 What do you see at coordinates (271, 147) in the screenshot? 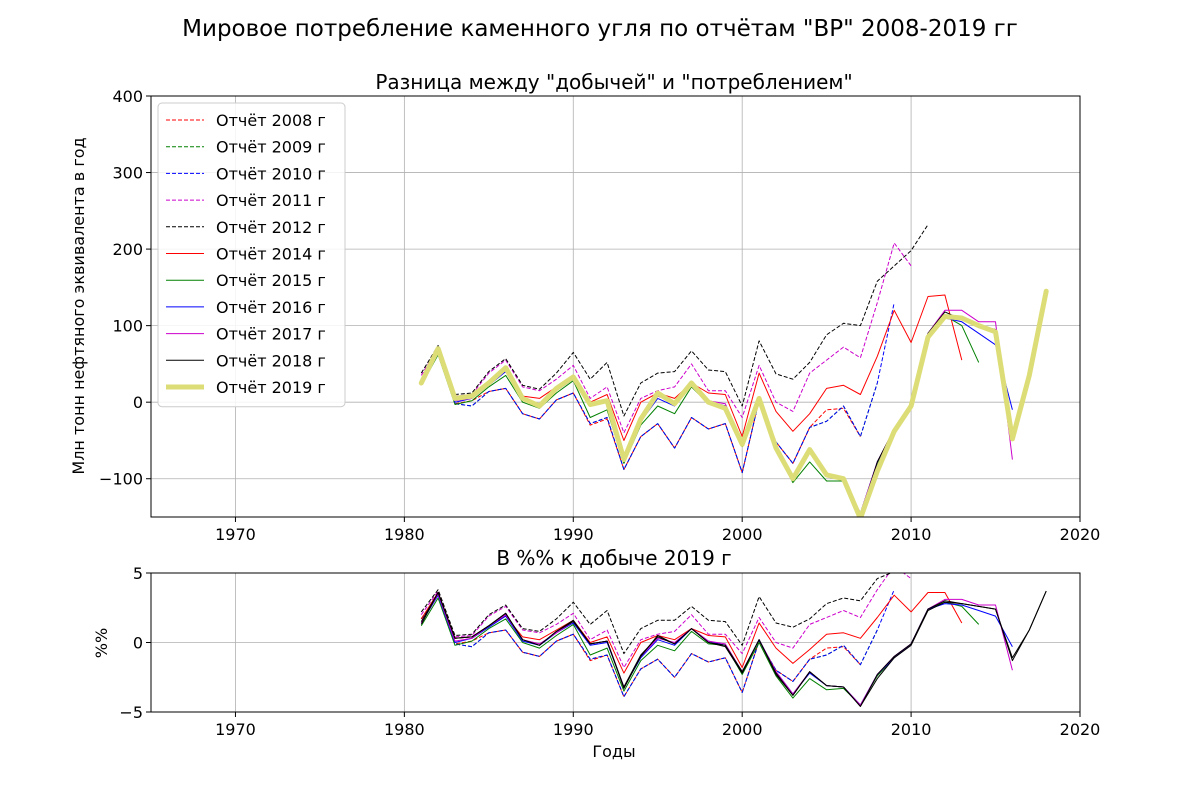
I see `legend-label: Отчёт 2009 г` at bounding box center [271, 147].